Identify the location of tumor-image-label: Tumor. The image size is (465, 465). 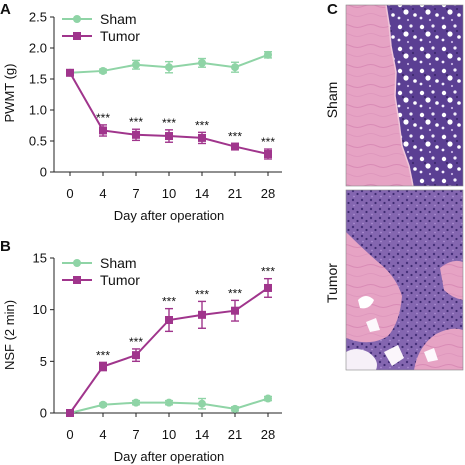
(332, 283).